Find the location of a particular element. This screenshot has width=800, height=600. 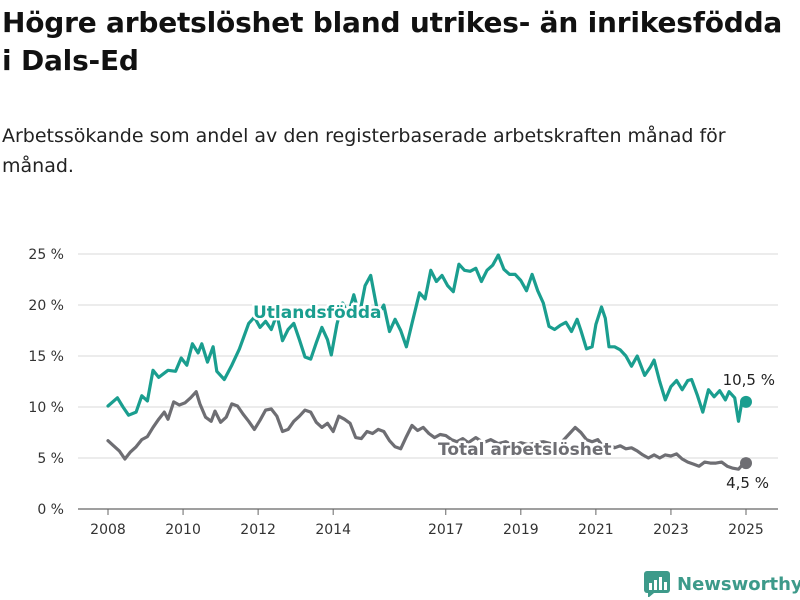

series-line-total is located at coordinates (427, 430).